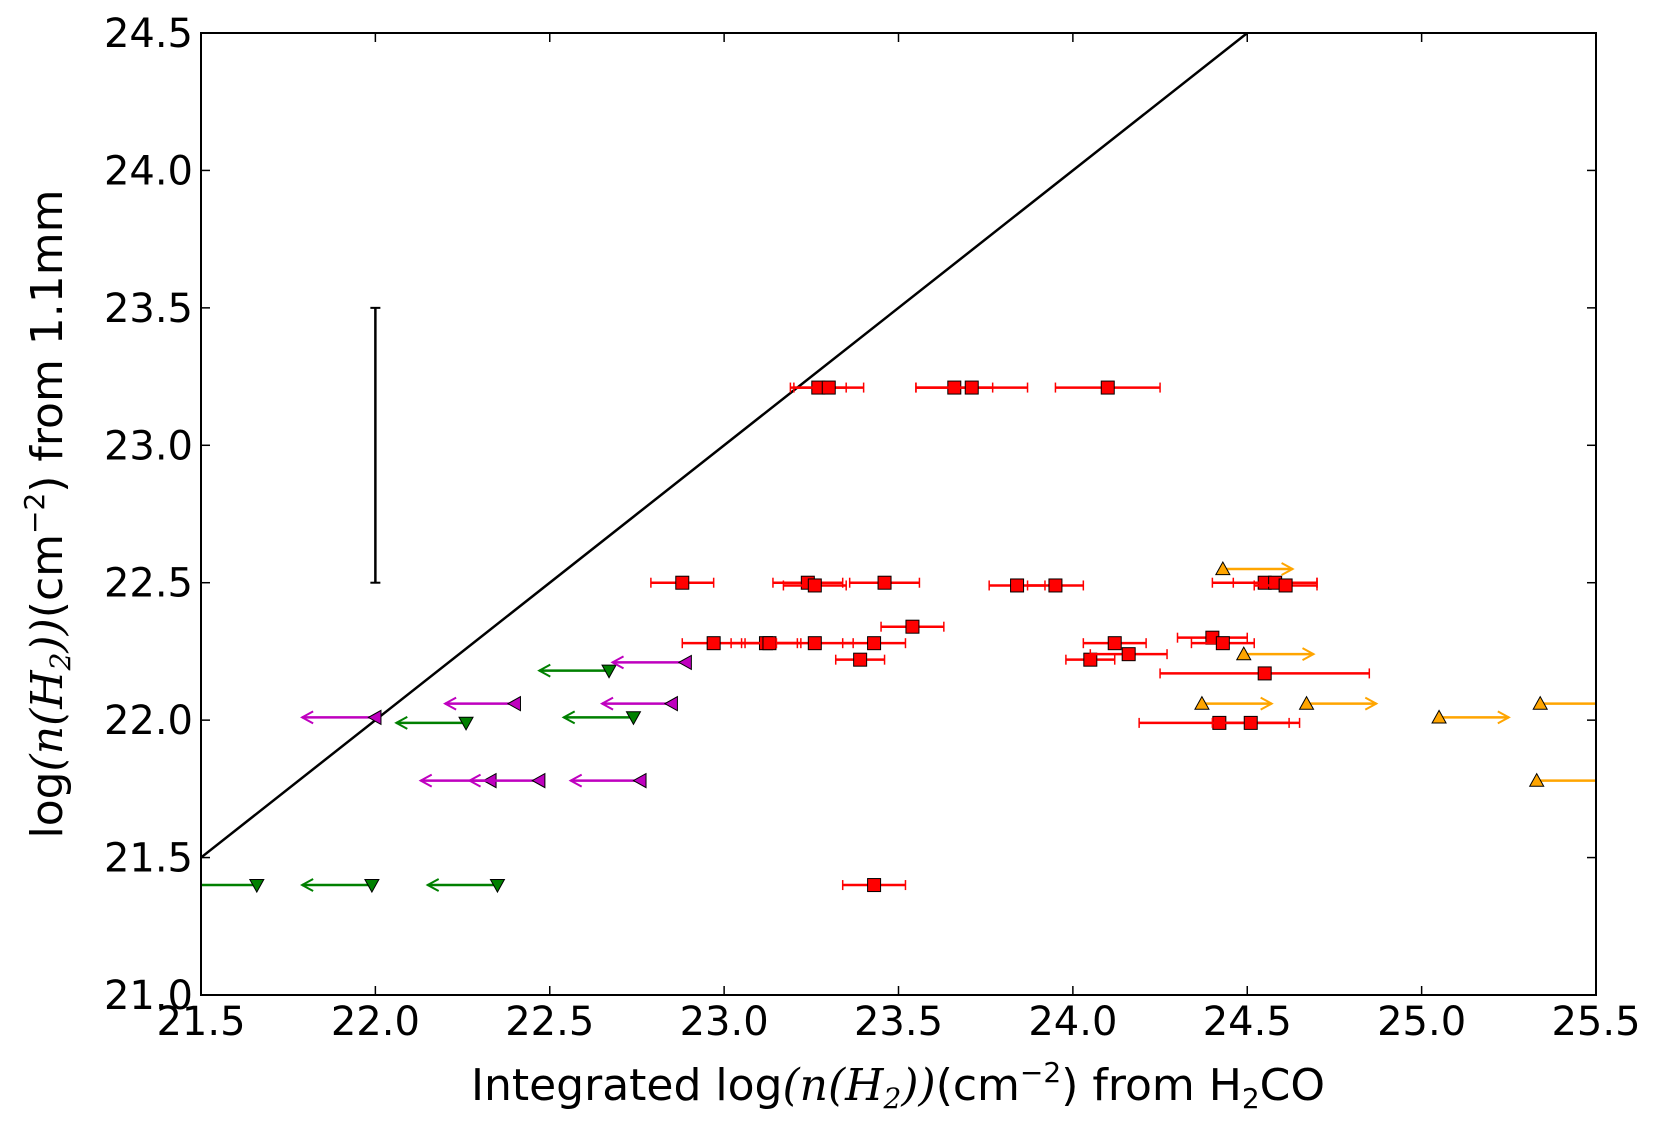 The image size is (1662, 1127). Describe the element at coordinates (375, 1022) in the screenshot. I see `x-tick-label: 22.0` at that location.